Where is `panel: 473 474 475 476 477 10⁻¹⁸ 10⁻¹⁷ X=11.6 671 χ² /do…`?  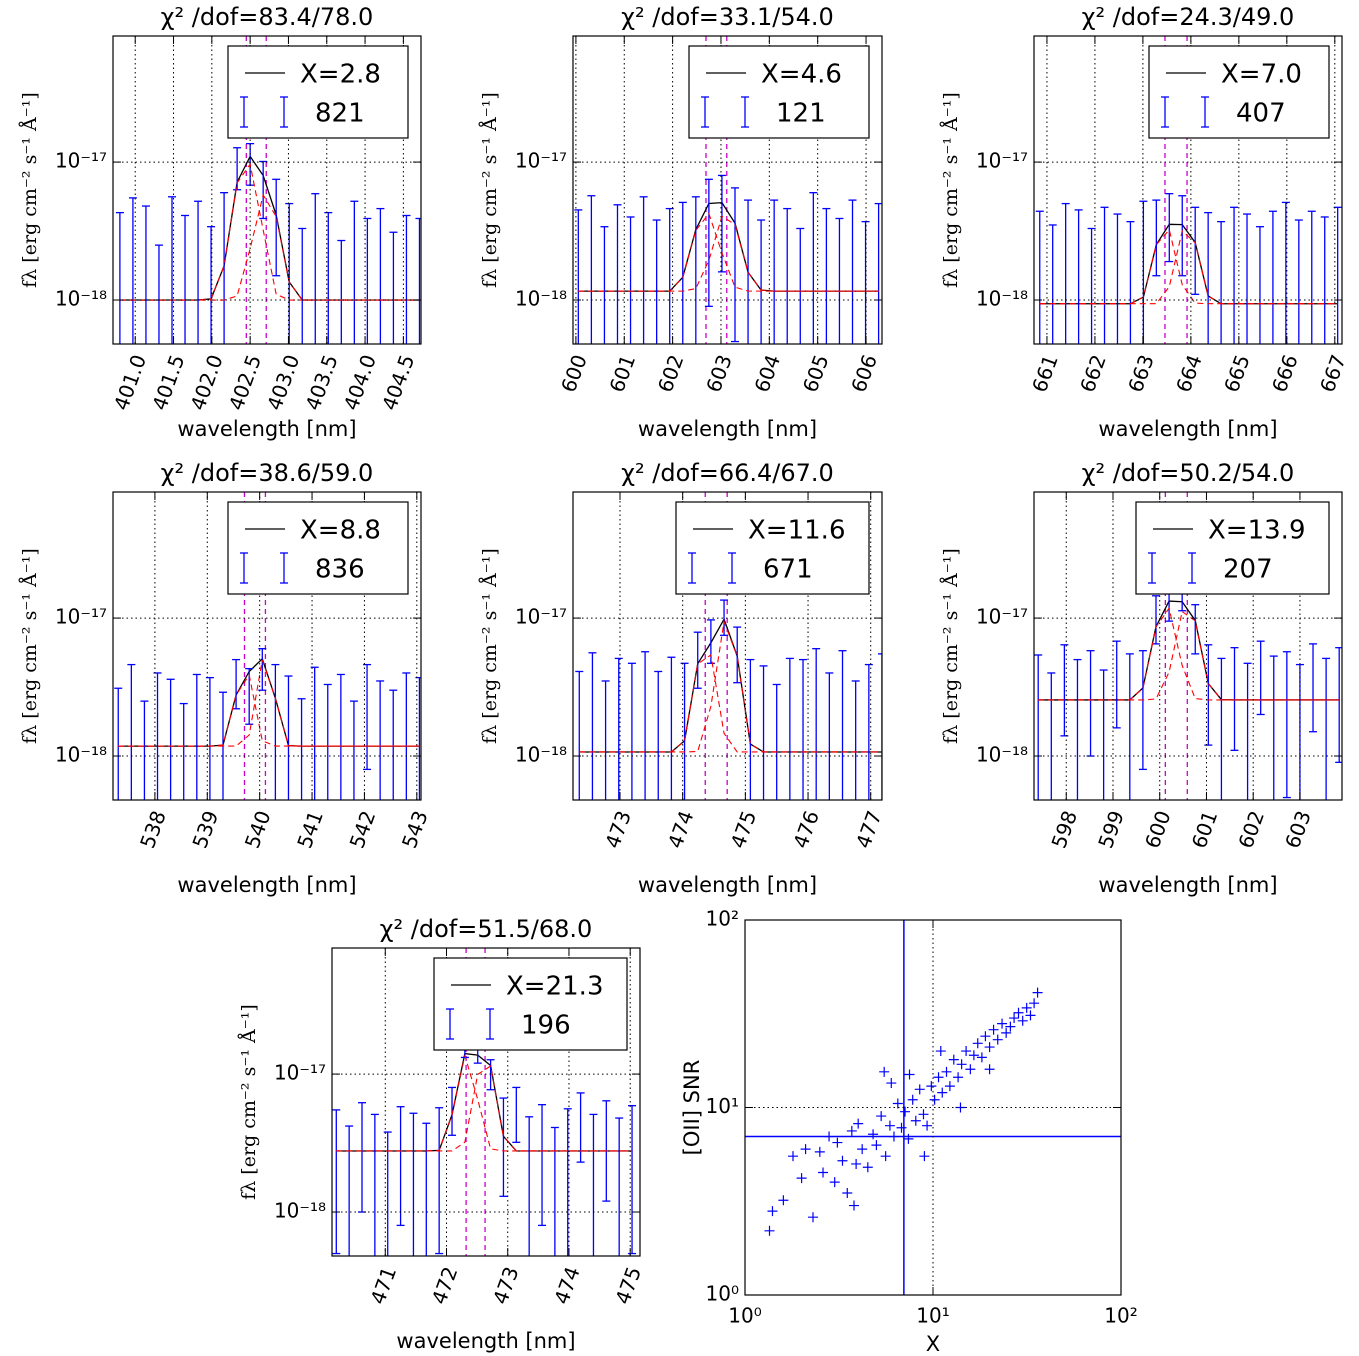
panel: 473 474 475 476 477 10⁻¹⁸ 10⁻¹⁷ X=11.6 671 χ² /do… is located at coordinates (683, 678).